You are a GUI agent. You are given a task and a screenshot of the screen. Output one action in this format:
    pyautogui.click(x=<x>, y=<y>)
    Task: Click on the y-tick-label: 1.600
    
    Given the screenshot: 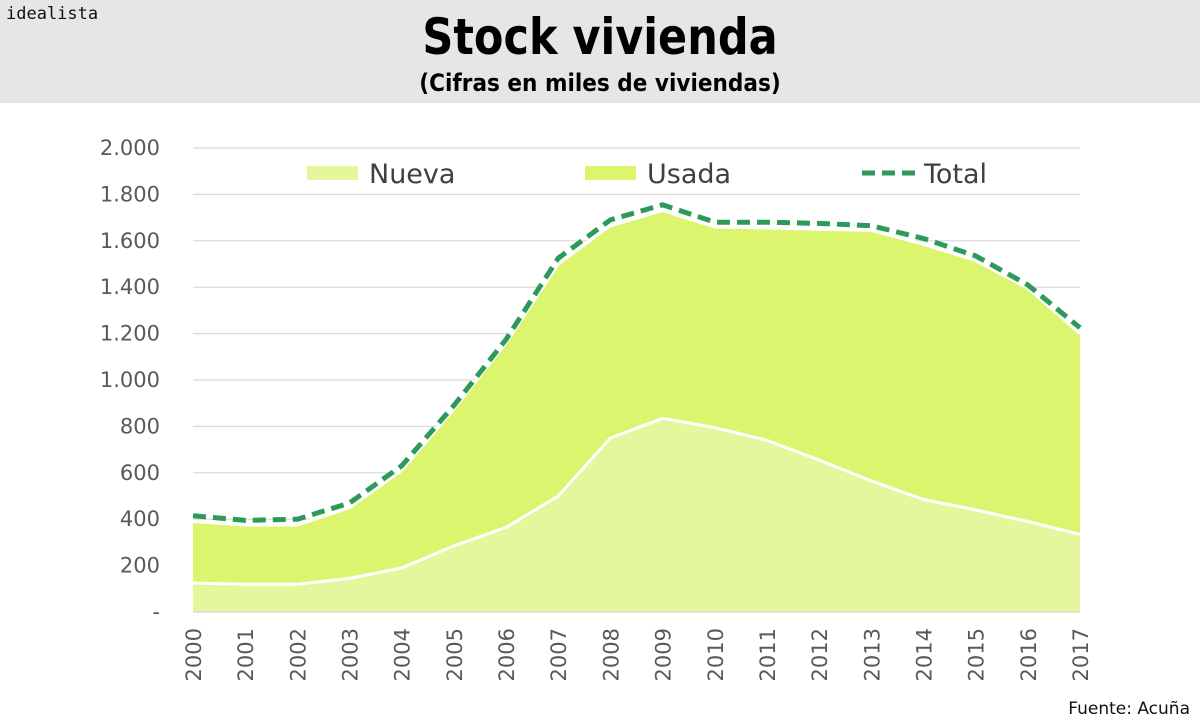 What is the action you would take?
    pyautogui.click(x=130, y=241)
    